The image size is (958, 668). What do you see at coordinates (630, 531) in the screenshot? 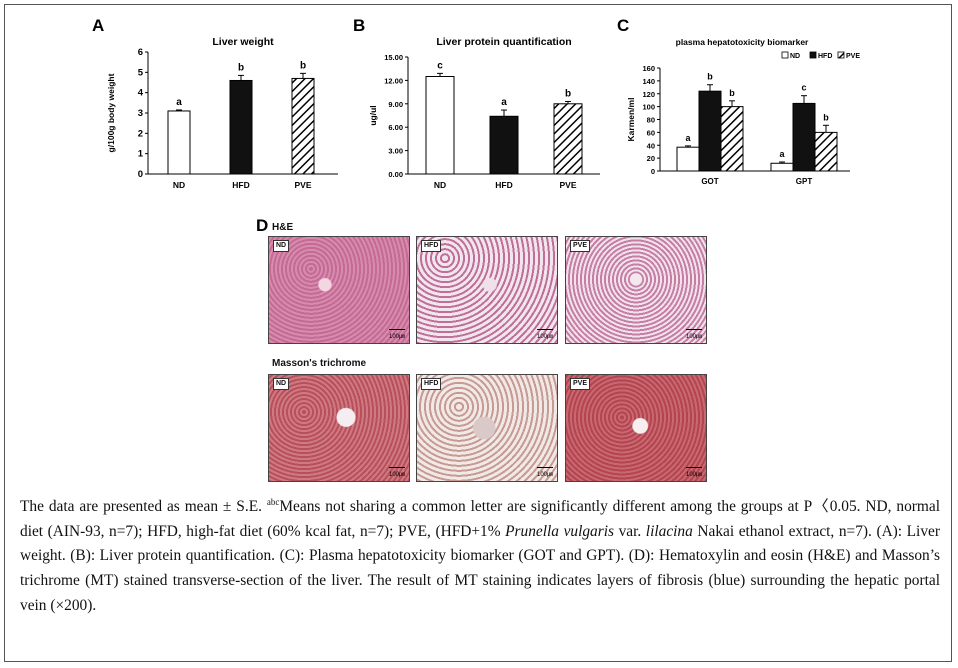
I see `caption-part-3: var.` at bounding box center [630, 531].